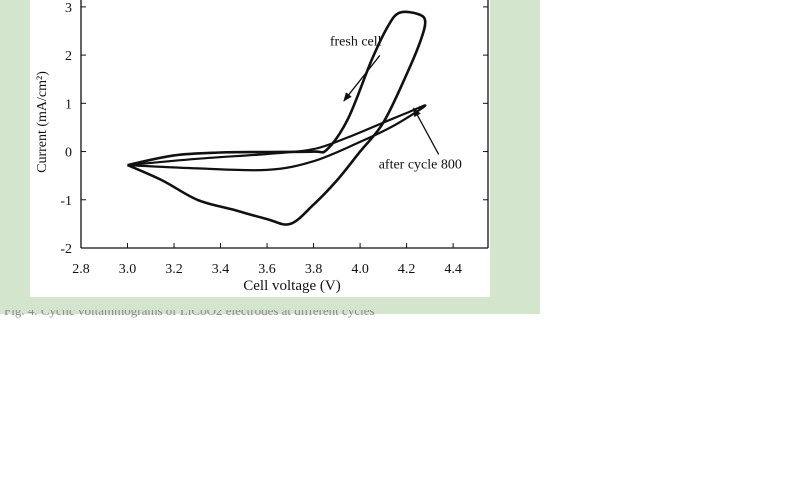  Describe the element at coordinates (314, 269) in the screenshot. I see `x-tick-label: 3.8` at that location.